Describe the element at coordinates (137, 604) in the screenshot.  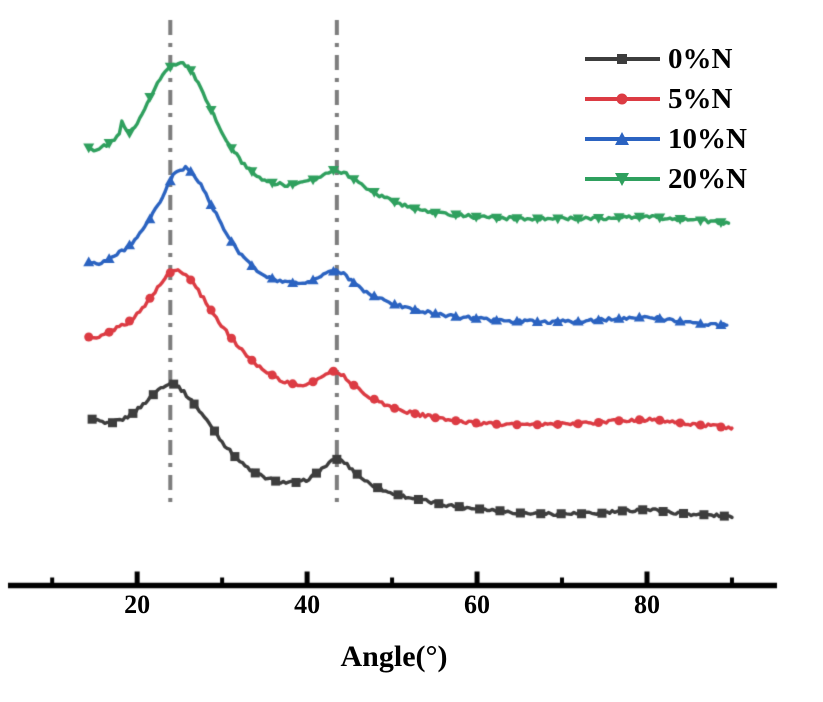
I see `x-tick-label: 20` at that location.